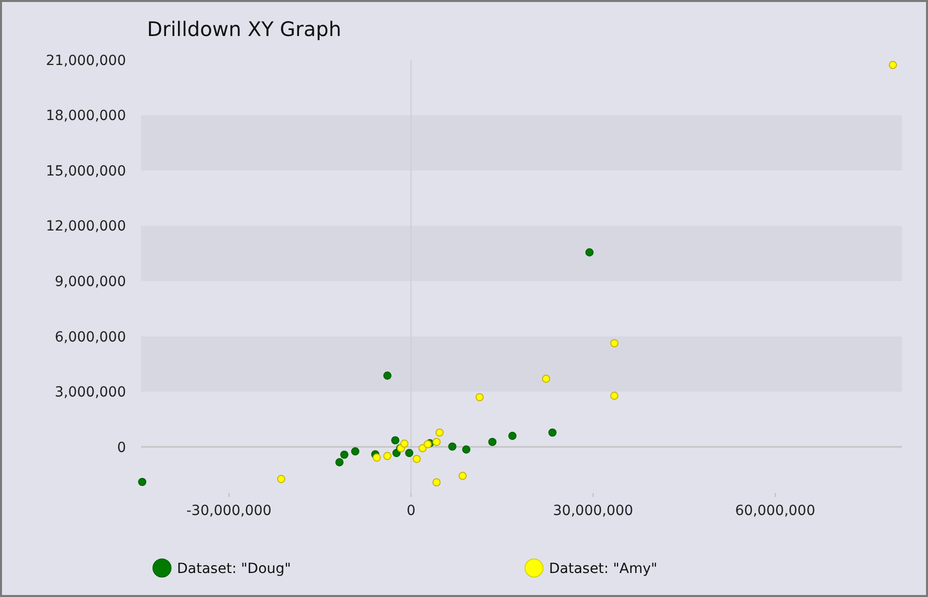  What do you see at coordinates (90, 282) in the screenshot?
I see `y-tick-label: 9,000,000` at bounding box center [90, 282].